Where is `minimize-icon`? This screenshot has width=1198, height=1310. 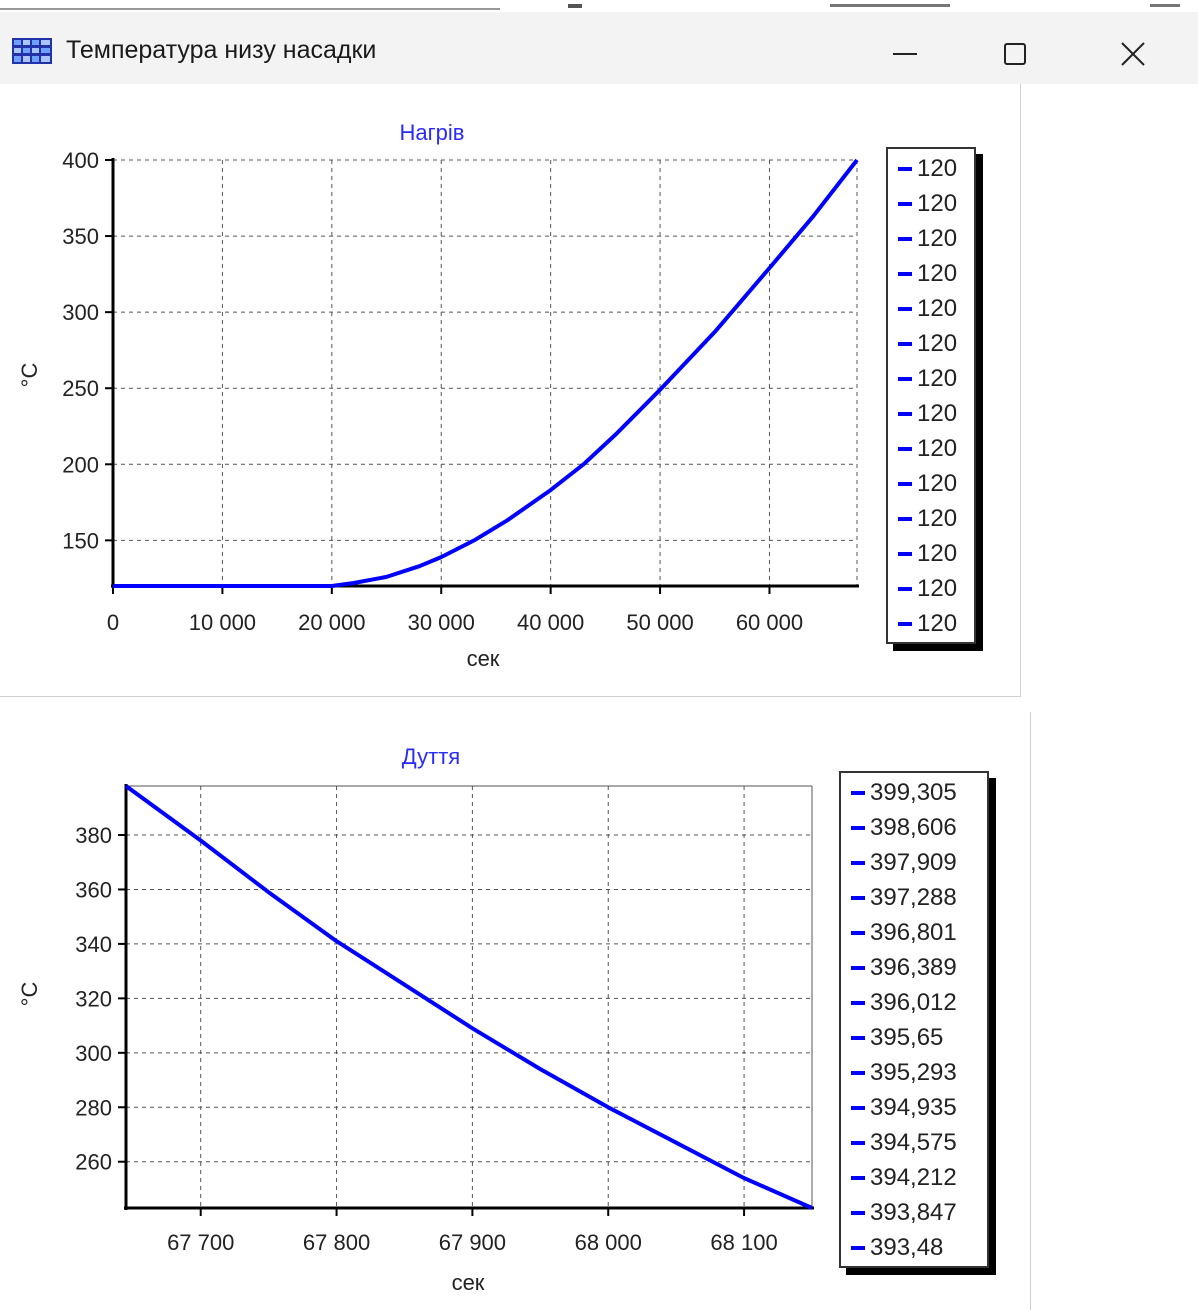
minimize-icon is located at coordinates (905, 54).